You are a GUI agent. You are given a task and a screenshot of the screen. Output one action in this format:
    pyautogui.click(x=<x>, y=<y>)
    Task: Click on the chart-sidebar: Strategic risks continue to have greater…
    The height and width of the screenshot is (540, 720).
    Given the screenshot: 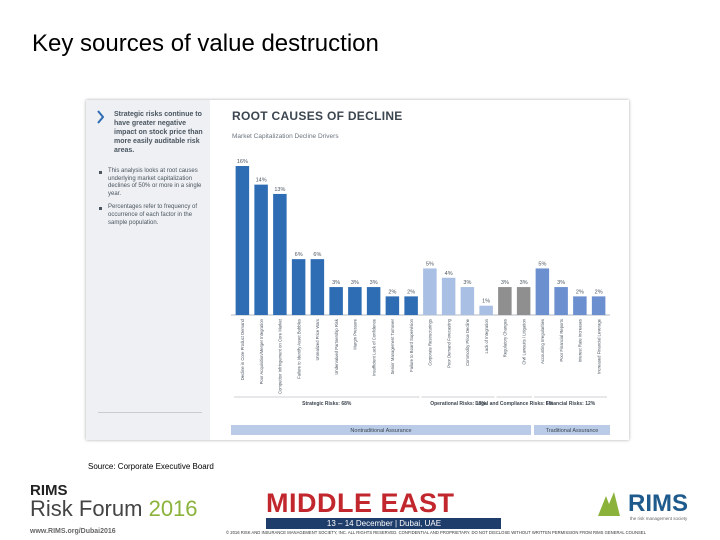 What is the action you would take?
    pyautogui.click(x=148, y=270)
    